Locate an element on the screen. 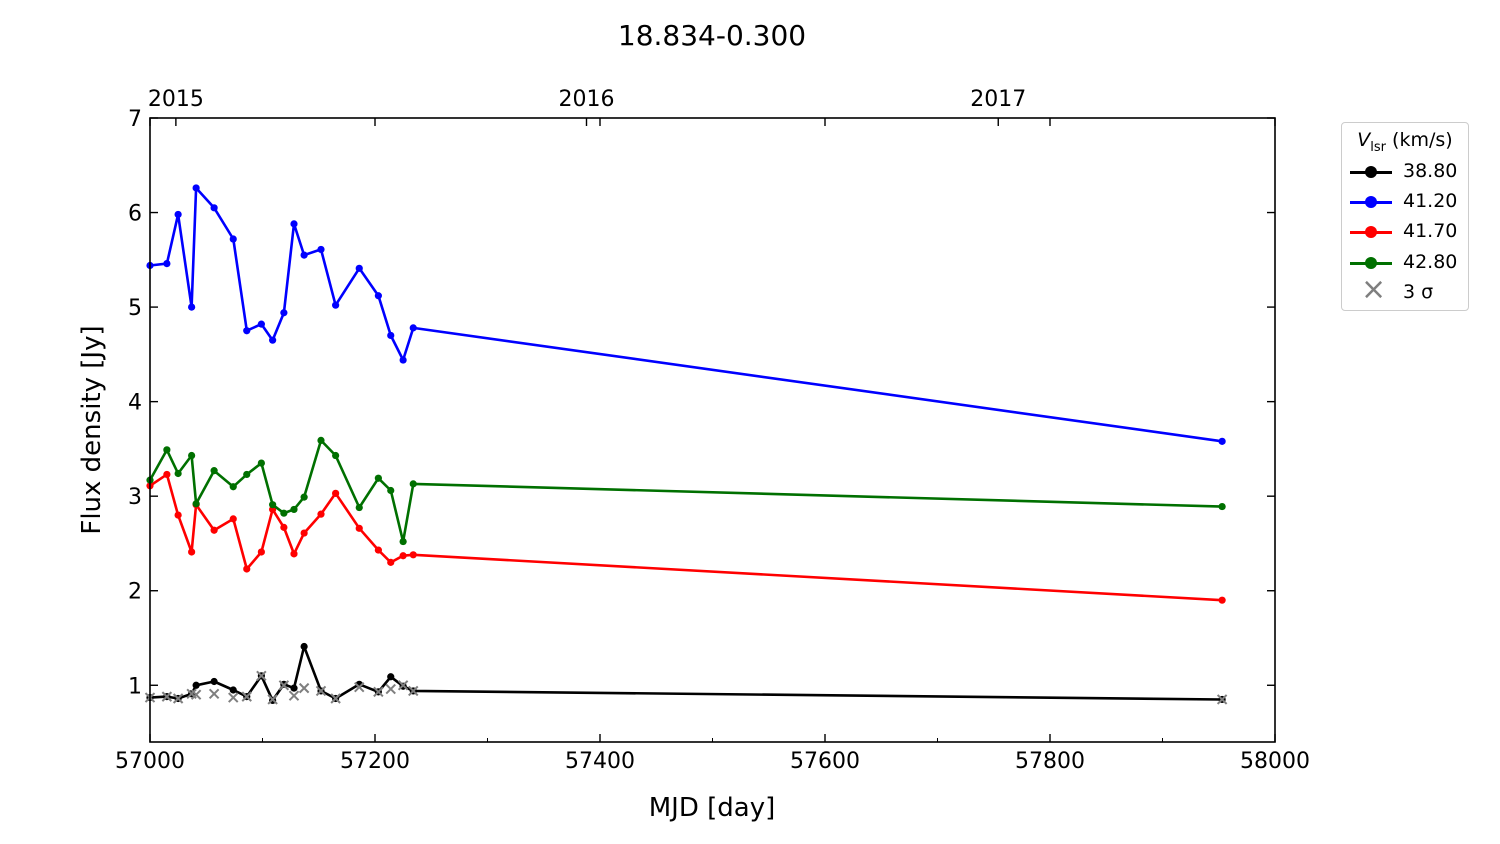  legend-x-marker: × is located at coordinates (1374, 289).